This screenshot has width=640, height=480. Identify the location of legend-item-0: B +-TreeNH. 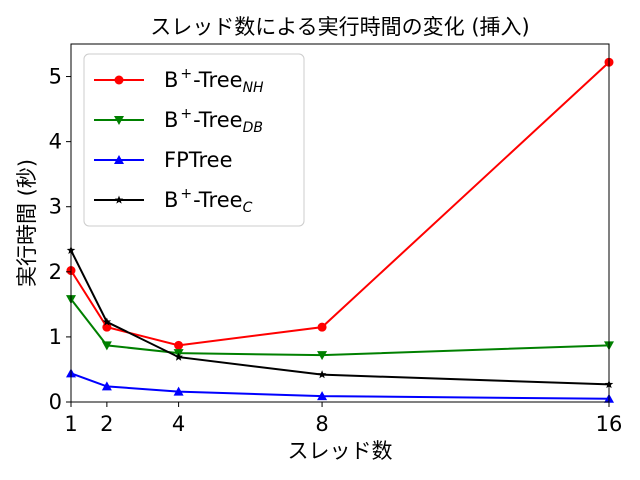
(179, 81).